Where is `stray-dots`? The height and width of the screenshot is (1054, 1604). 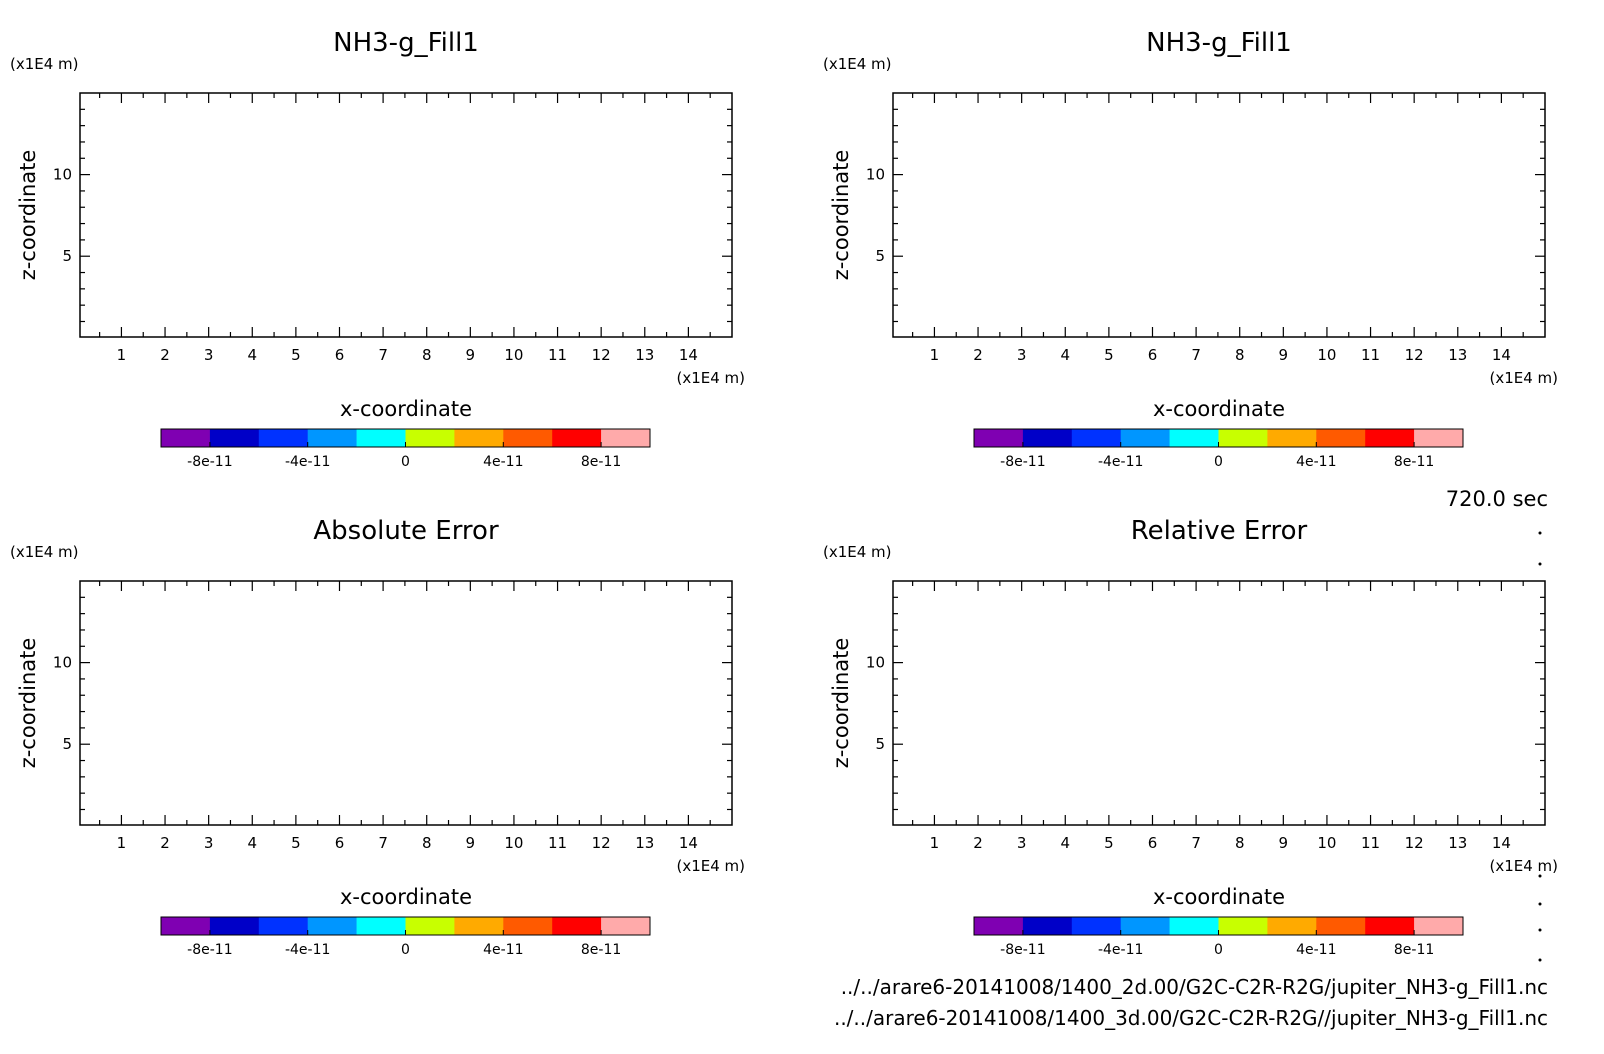
stray-dots is located at coordinates (1540, 746).